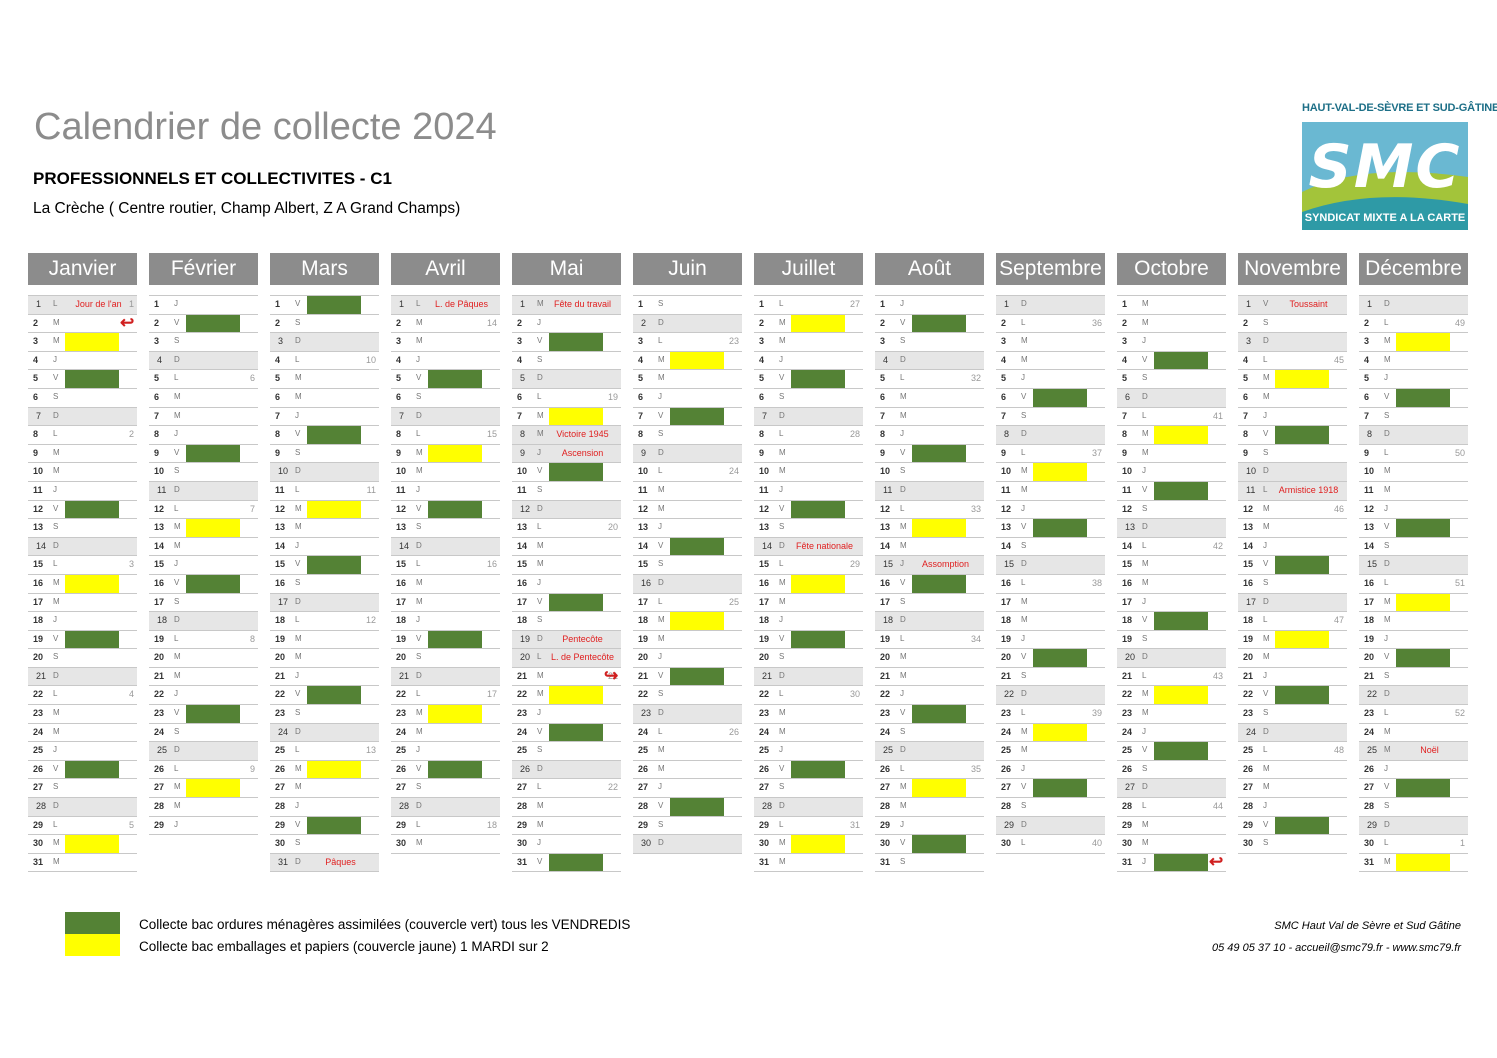 Image resolution: width=1497 pixels, height=1058 pixels. Describe the element at coordinates (929, 733) in the screenshot. I see `day-row: 24 S` at that location.